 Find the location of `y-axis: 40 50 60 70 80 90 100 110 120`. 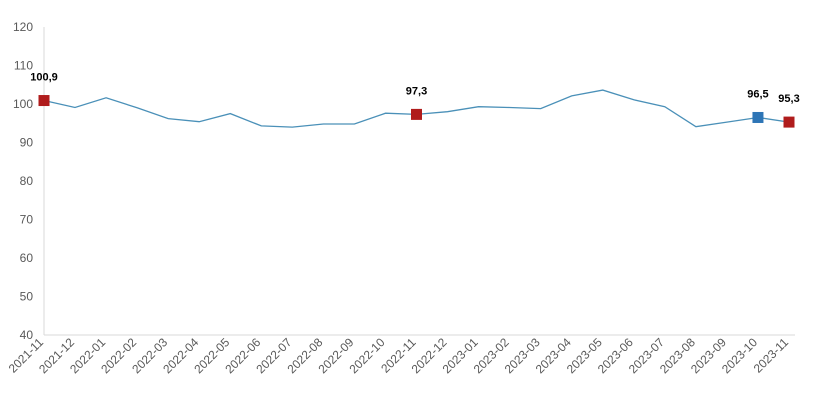

y-axis: 40 50 60 70 80 90 100 110 120 is located at coordinates (29, 181).